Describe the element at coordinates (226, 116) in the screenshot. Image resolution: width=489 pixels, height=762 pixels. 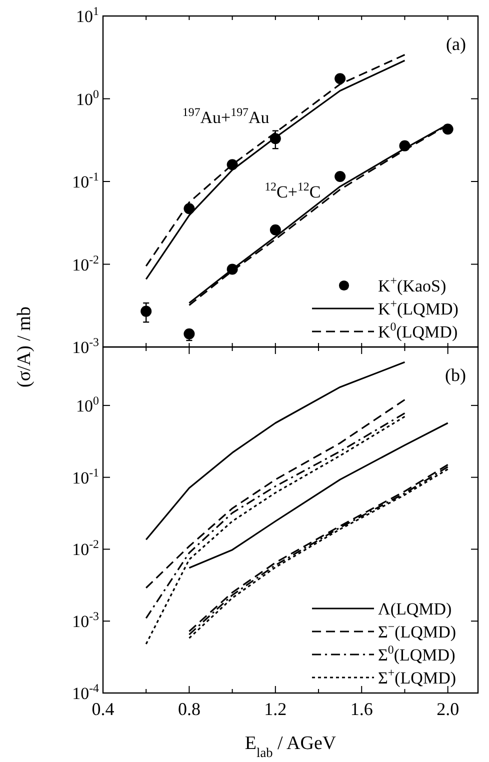
I see `annotation: $^{197}$Au+$^{197}$Au` at that location.